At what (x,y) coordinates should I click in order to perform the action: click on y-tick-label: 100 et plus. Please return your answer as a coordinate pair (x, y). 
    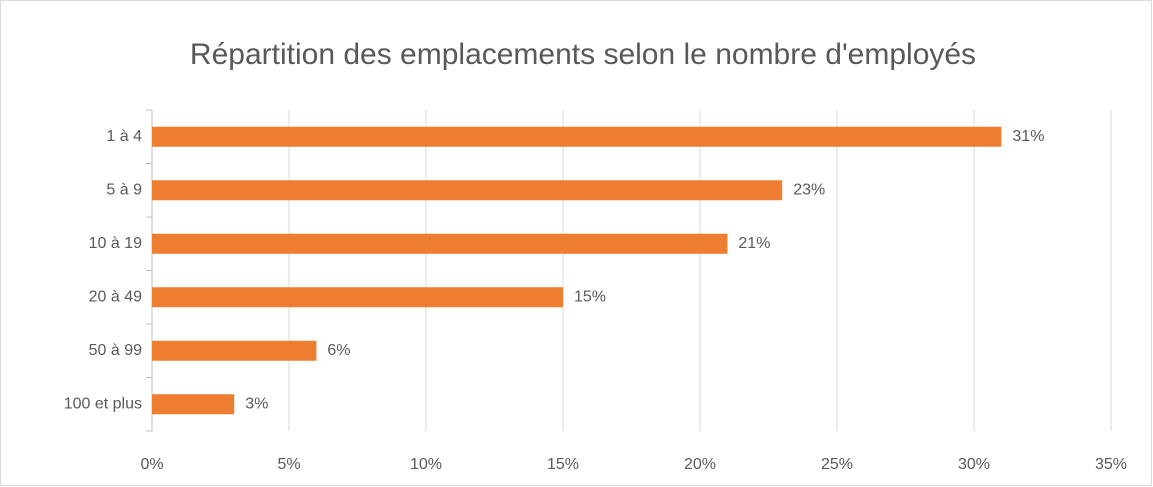
    Looking at the image, I should click on (103, 403).